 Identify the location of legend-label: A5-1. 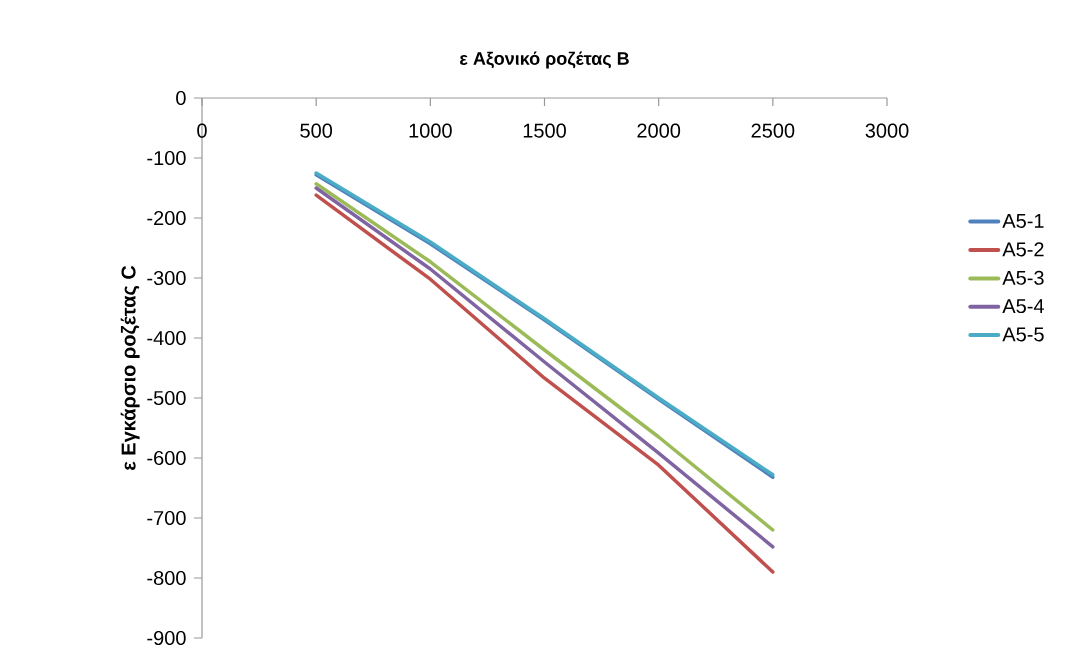
(1023, 220).